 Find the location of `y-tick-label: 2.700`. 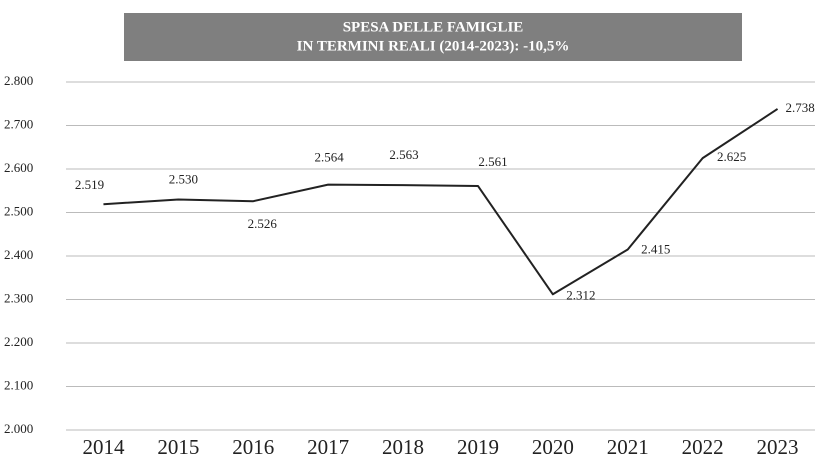

y-tick-label: 2.700 is located at coordinates (18, 123).